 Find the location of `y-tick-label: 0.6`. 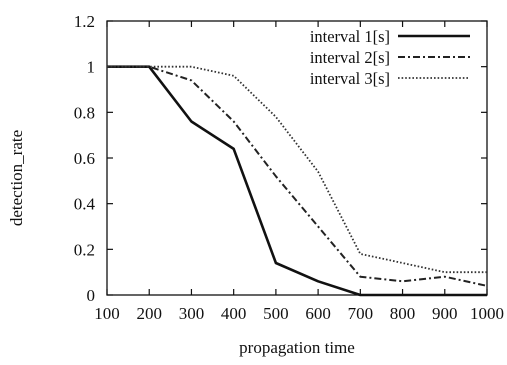

y-tick-label: 0.6 is located at coordinates (84, 158).